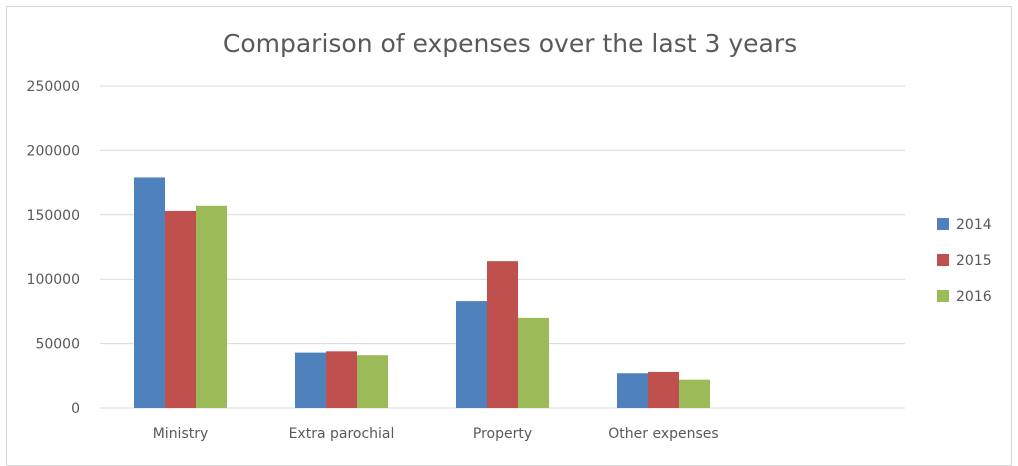  I want to click on legend-swatch-2014, so click(943, 224).